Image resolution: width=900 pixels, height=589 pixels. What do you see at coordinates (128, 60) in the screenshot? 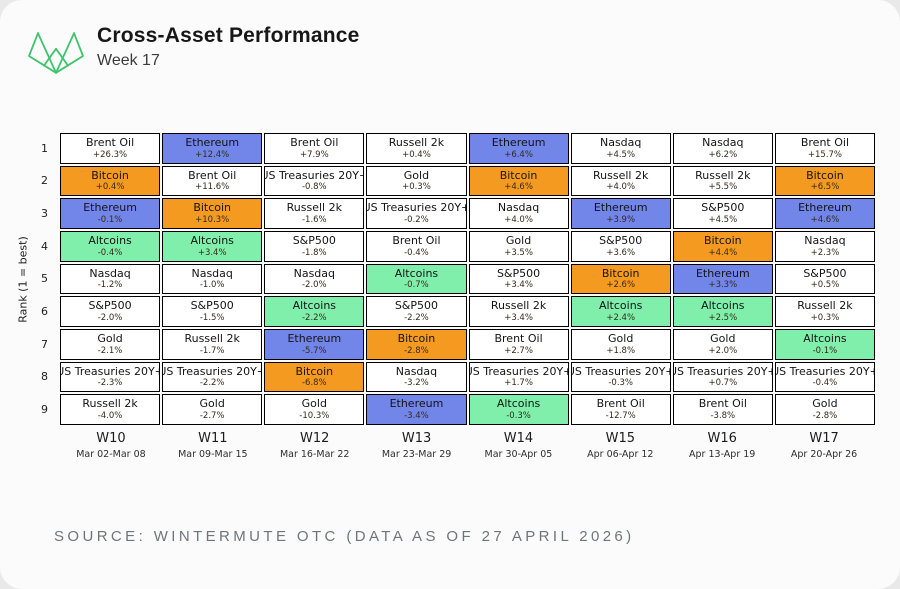
I see `page-subtitle: Week 17` at bounding box center [128, 60].